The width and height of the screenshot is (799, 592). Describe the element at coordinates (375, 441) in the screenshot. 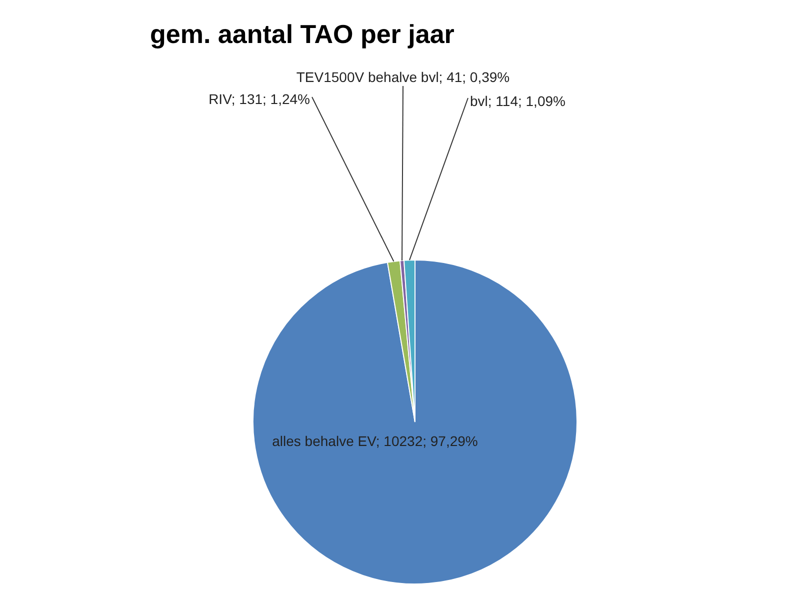

I see `slice-label: alles behalve EV; 10232; 97,29%` at that location.